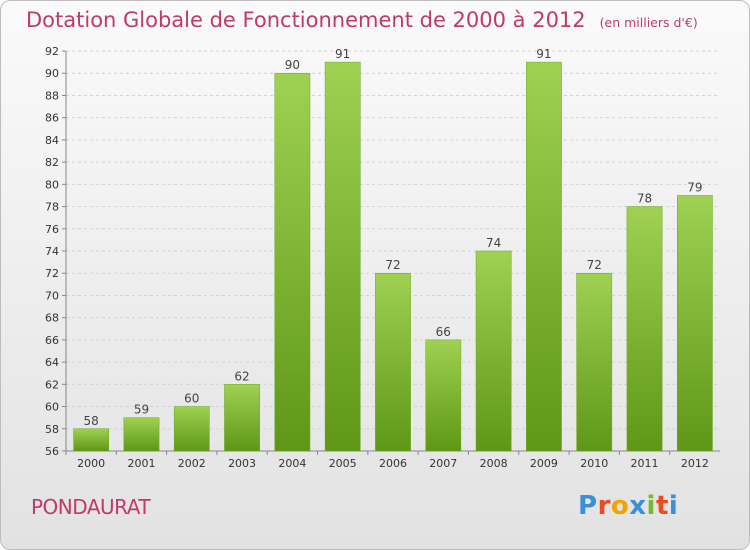 This screenshot has width=750, height=550. What do you see at coordinates (292, 65) in the screenshot?
I see `data-label: 90` at bounding box center [292, 65].